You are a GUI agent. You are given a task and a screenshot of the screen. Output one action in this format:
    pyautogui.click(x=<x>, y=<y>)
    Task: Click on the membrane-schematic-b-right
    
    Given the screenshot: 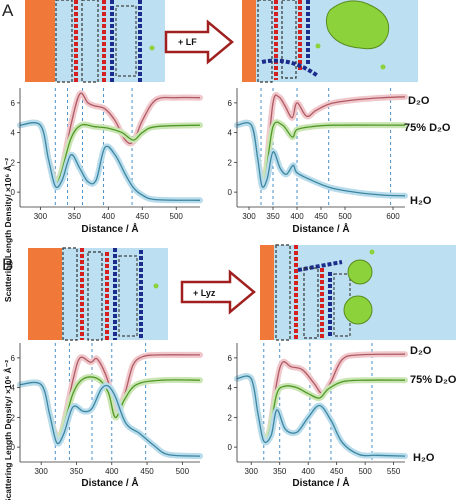 What is the action you would take?
    pyautogui.click(x=358, y=292)
    